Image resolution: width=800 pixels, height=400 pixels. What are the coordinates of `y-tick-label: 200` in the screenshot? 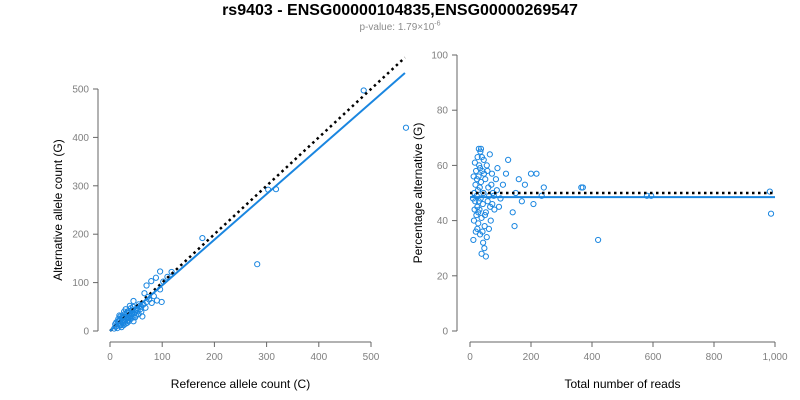 It's located at (80, 235).